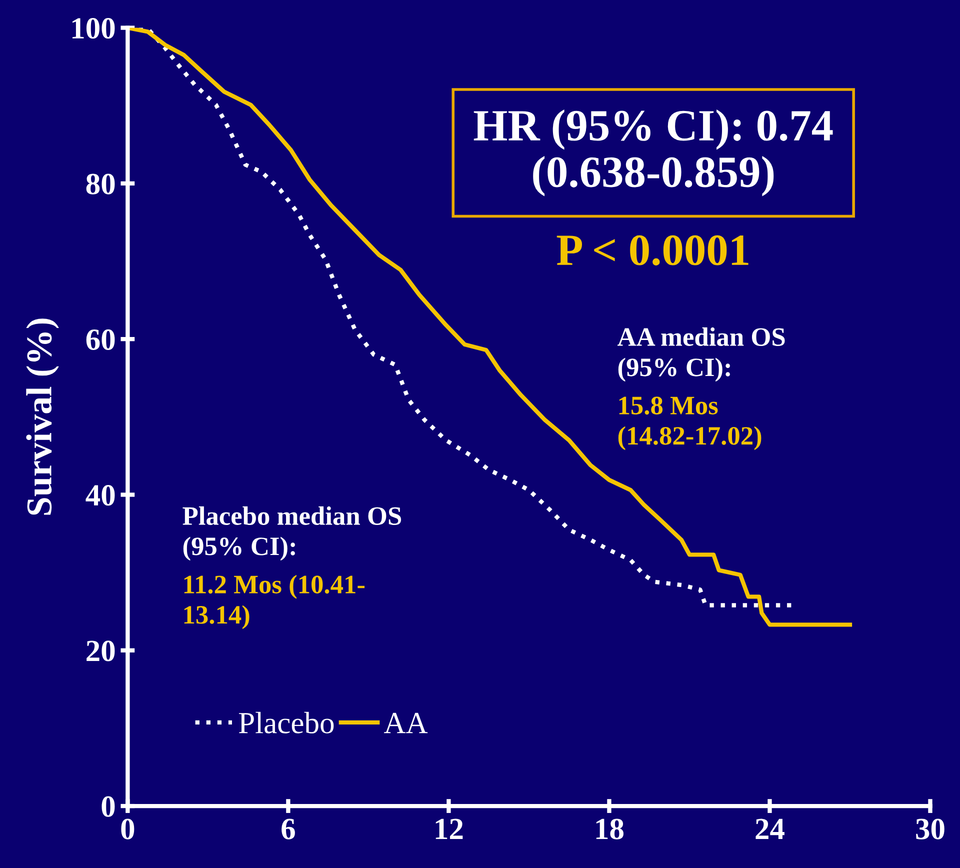 Image resolution: width=960 pixels, height=868 pixels. Describe the element at coordinates (93, 28) in the screenshot. I see `y-tick-label: 100` at that location.